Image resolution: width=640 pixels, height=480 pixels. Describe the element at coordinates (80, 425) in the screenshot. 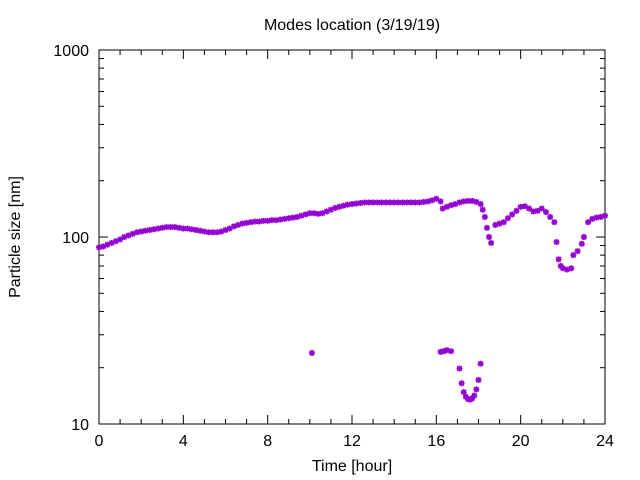

I see `y-tick-label: 10` at that location.